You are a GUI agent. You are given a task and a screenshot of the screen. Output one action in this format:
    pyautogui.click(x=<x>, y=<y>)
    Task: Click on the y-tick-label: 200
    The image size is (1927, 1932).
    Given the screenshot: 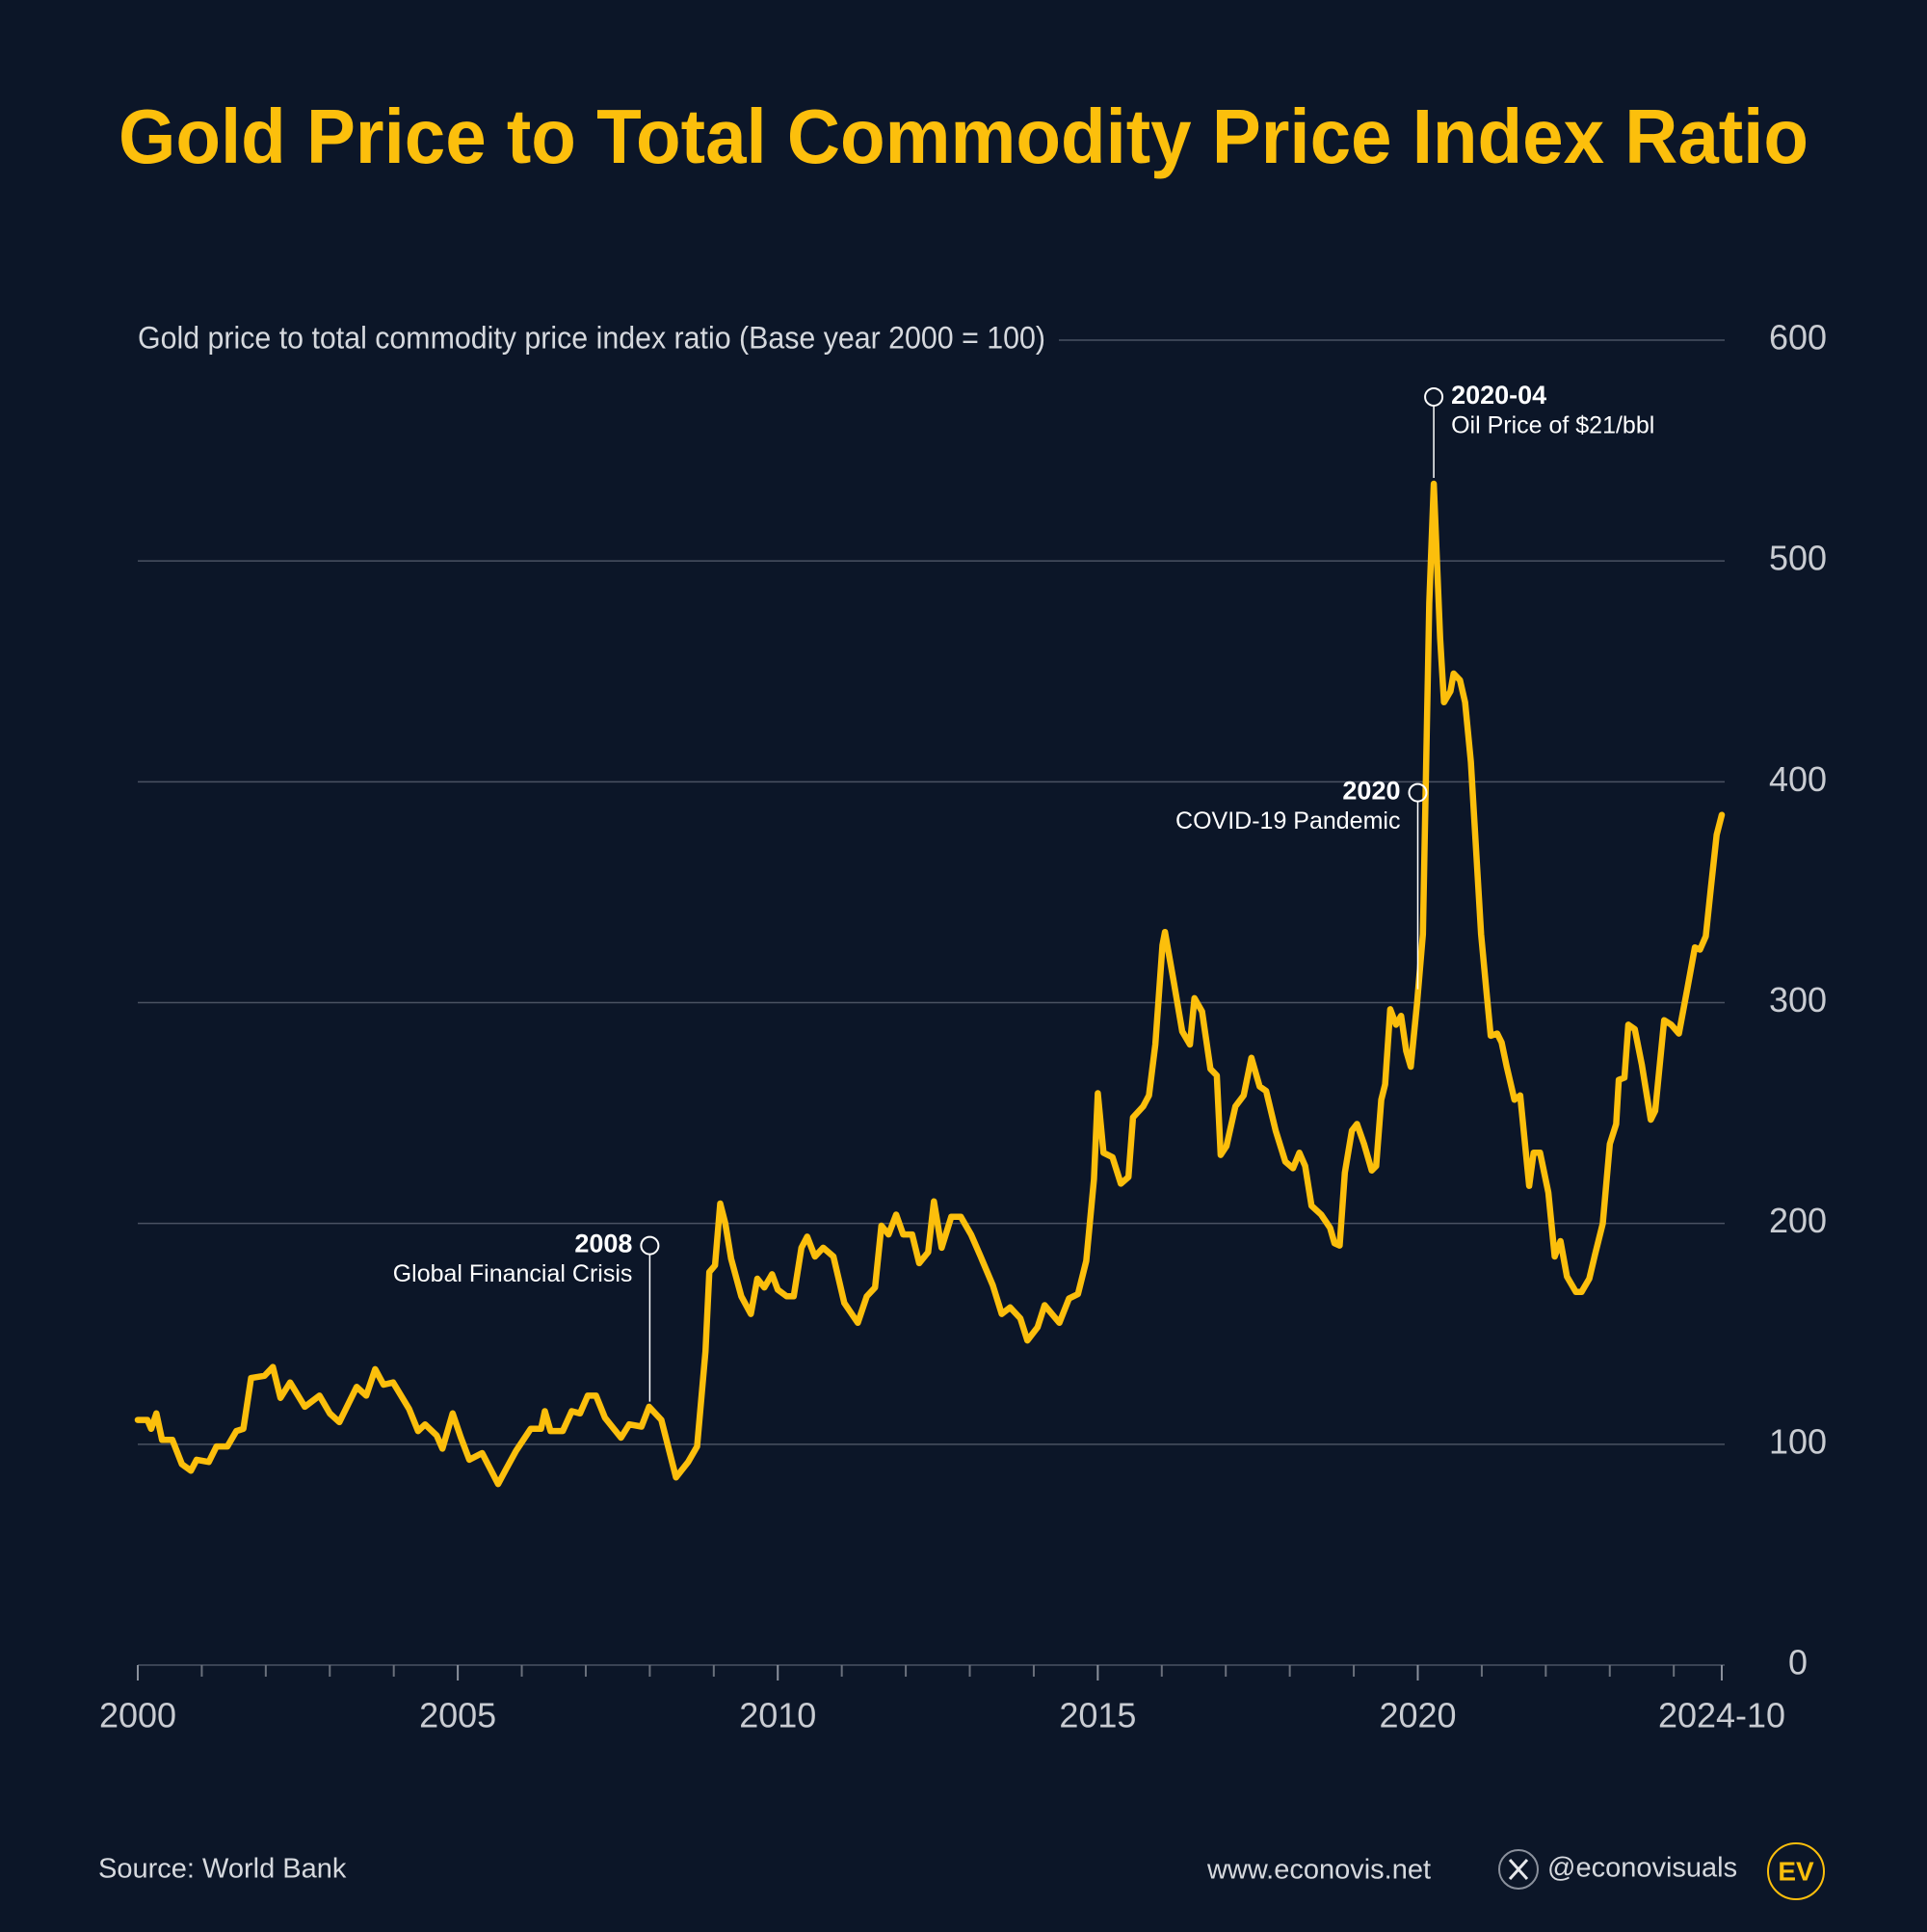 What is the action you would take?
    pyautogui.click(x=1798, y=1220)
    